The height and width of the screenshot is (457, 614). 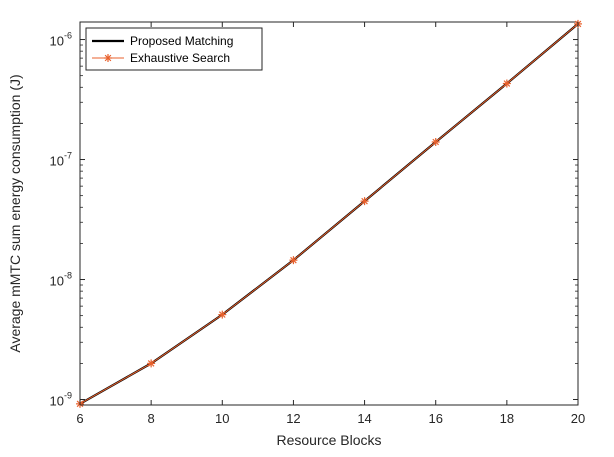 What do you see at coordinates (68, 36) in the screenshot?
I see `y-tick-exponent: -6` at bounding box center [68, 36].